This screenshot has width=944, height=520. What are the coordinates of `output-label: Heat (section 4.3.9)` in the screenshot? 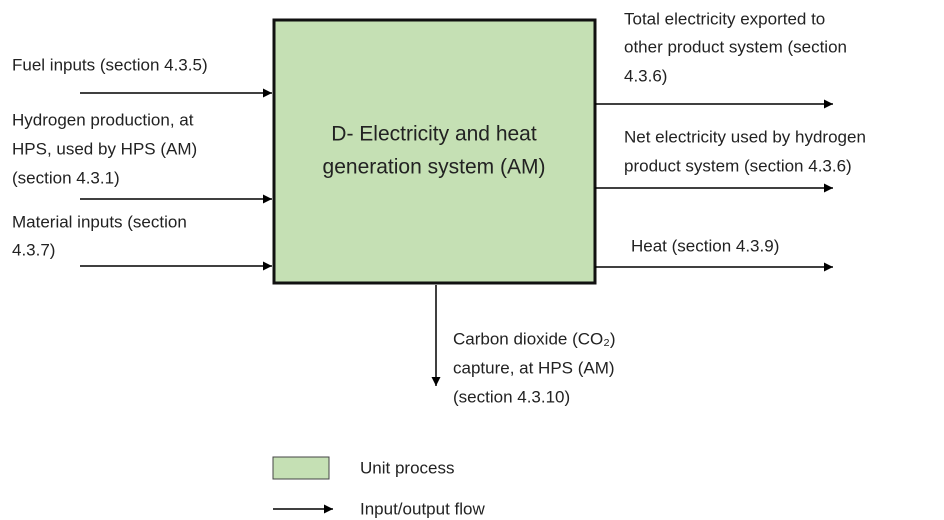 It's located at (705, 245).